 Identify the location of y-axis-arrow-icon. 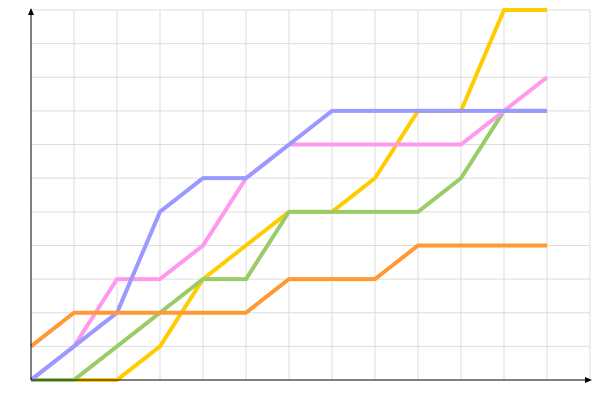
(31, 11).